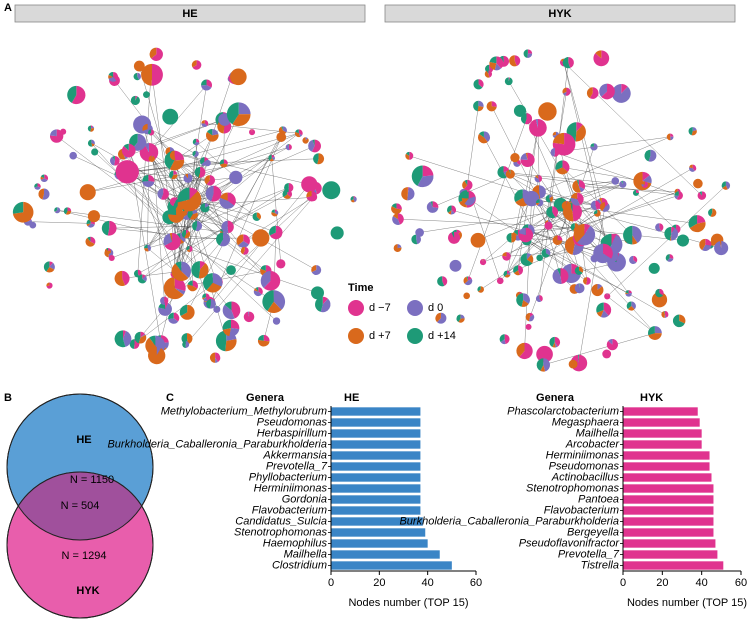 The height and width of the screenshot is (621, 749). What do you see at coordinates (280, 532) in the screenshot?
I see `y-tick-label: Stenotrophomonas` at bounding box center [280, 532].